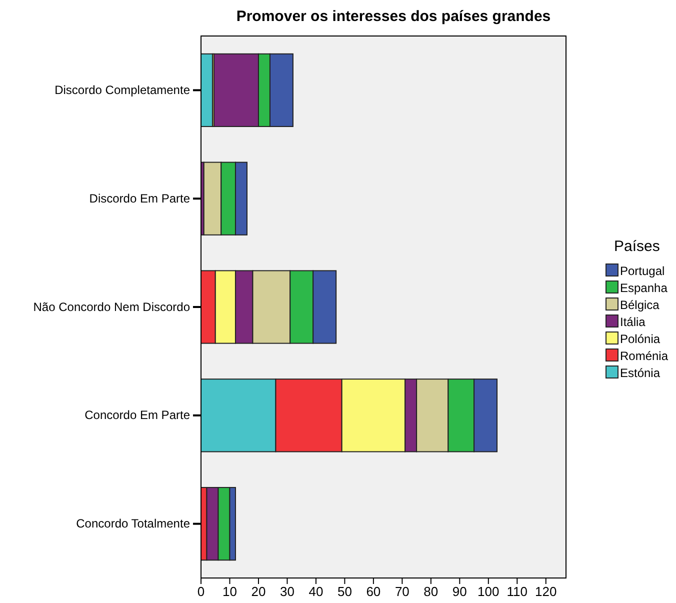  Describe the element at coordinates (644, 288) in the screenshot. I see `legend-label: Espanha` at that location.